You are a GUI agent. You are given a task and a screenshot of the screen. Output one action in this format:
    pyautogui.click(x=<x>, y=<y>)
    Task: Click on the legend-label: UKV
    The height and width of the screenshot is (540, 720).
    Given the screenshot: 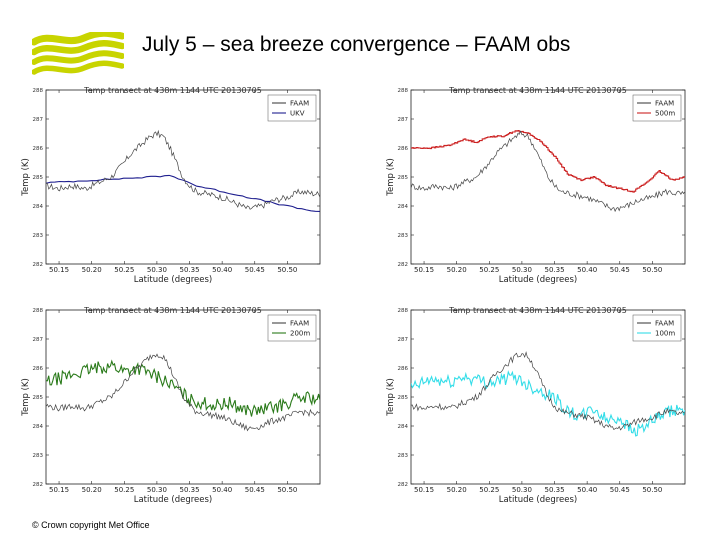 What is the action you would take?
    pyautogui.click(x=297, y=114)
    